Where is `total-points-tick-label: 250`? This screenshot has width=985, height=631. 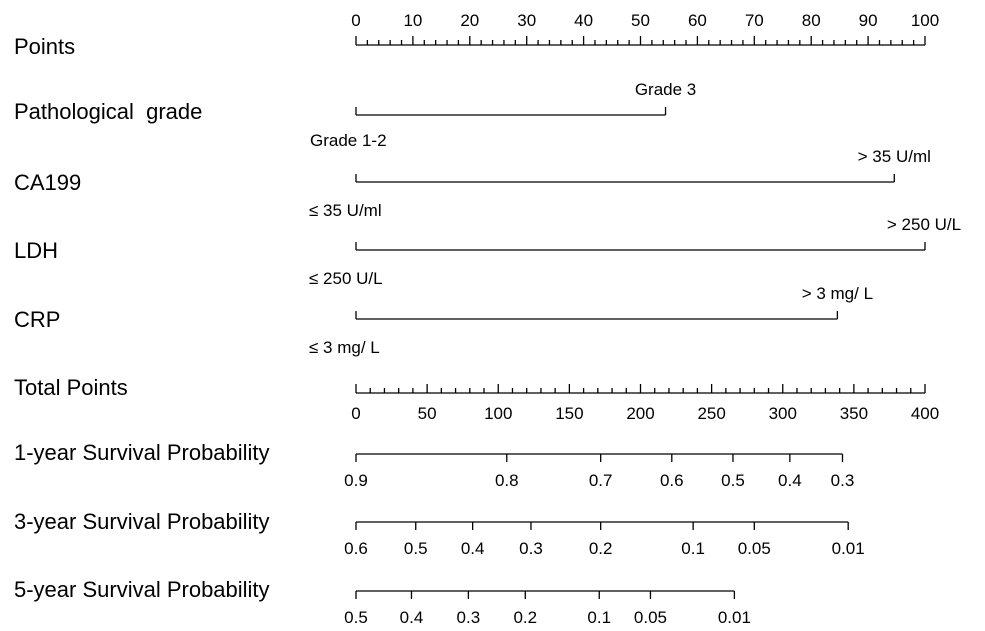
total-points-tick-label: 250 is located at coordinates (711, 413).